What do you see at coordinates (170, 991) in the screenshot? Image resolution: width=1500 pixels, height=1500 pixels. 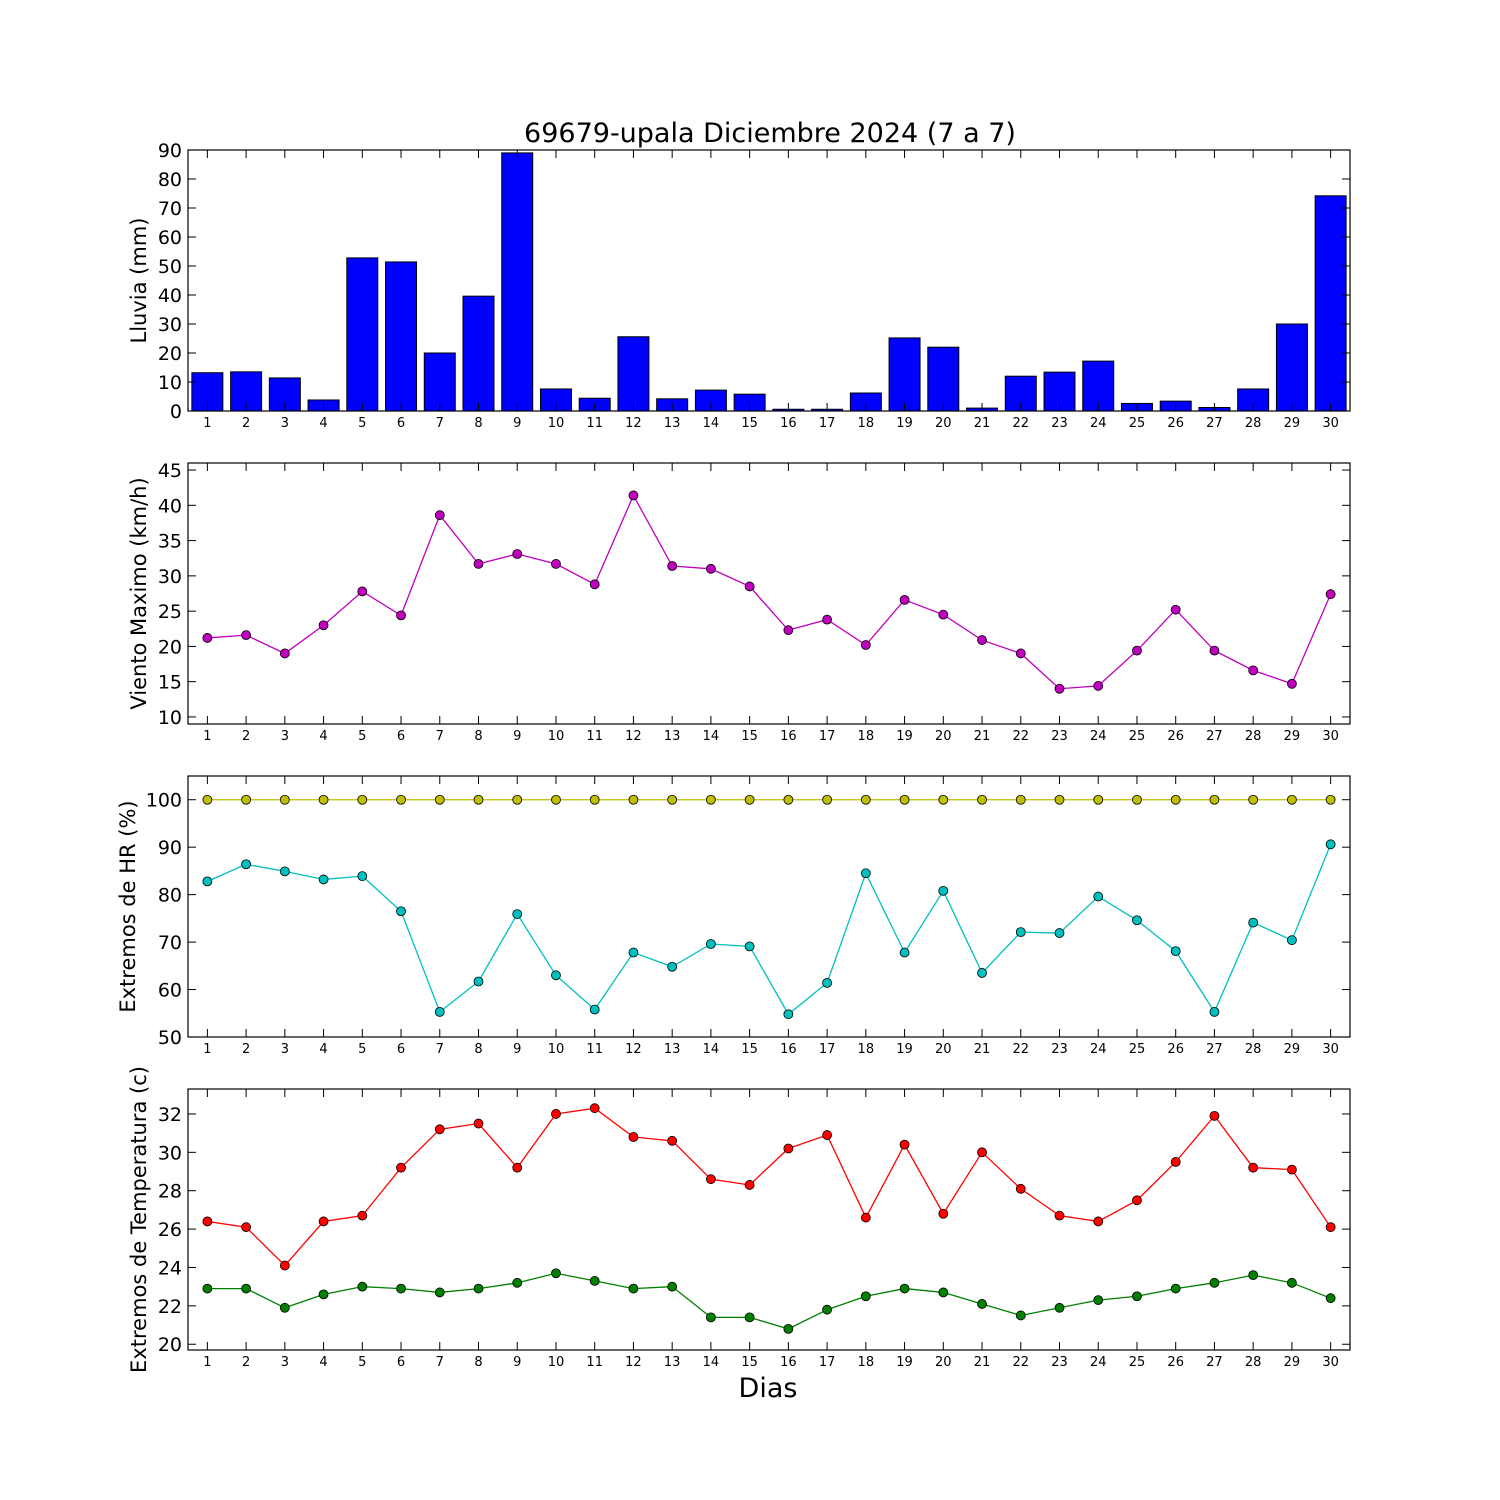 I see `y-tick-label: 60` at bounding box center [170, 991].